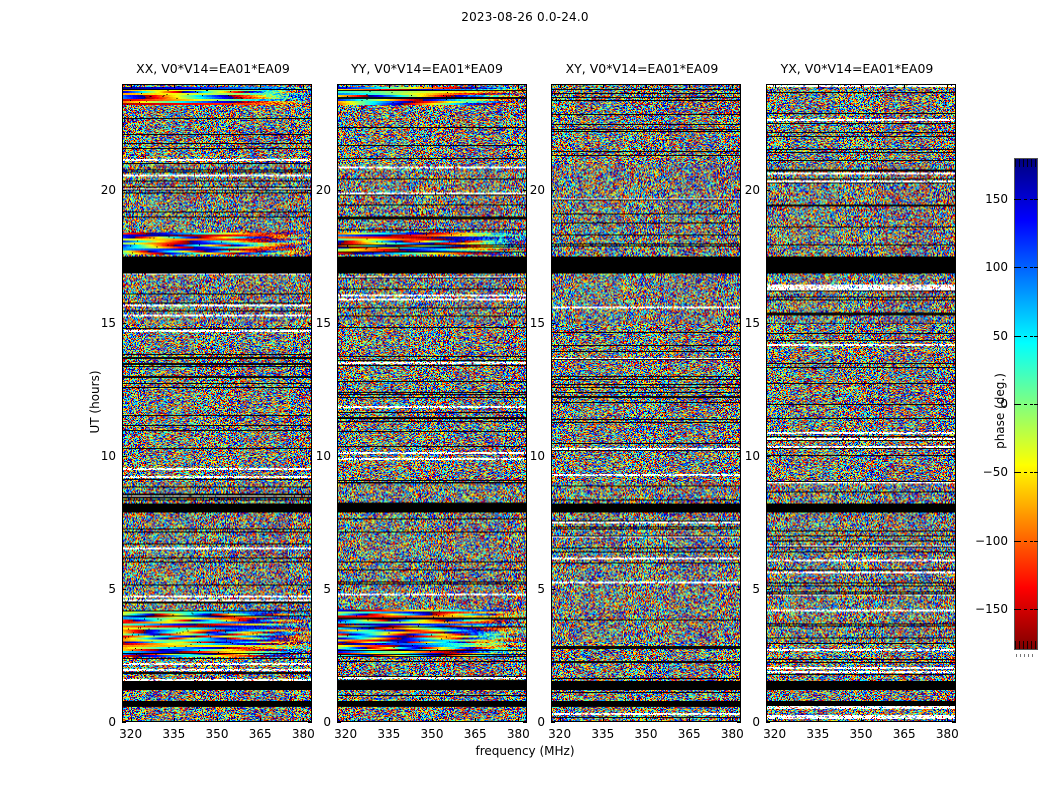  Describe the element at coordinates (427, 68) in the screenshot. I see `panel-title-yy: YY, V0*V14=EA01*EA09` at that location.